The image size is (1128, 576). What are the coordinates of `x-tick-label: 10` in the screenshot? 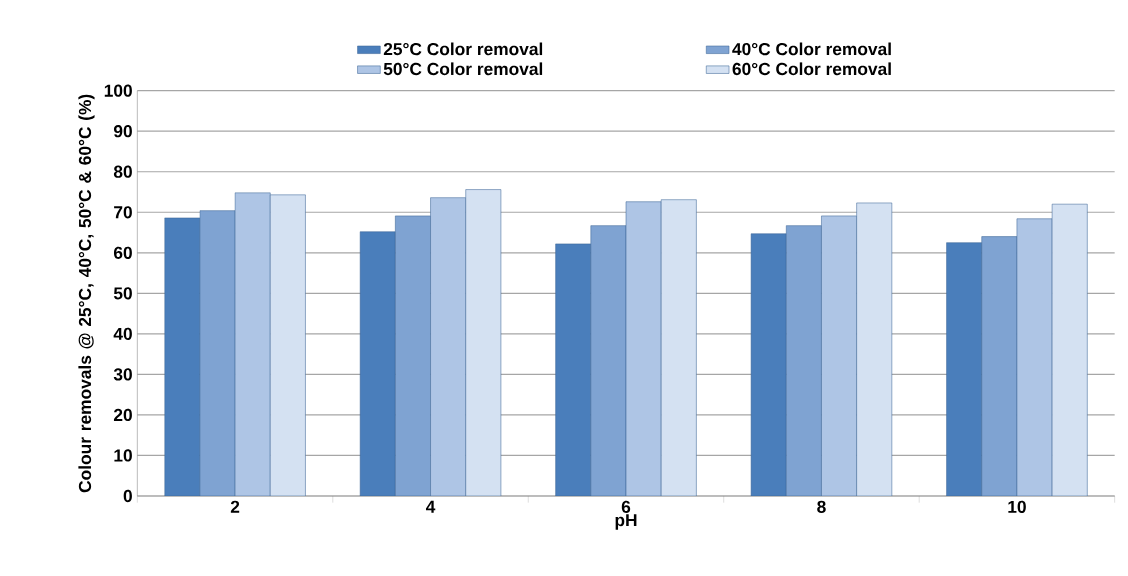 It's located at (1017, 506).